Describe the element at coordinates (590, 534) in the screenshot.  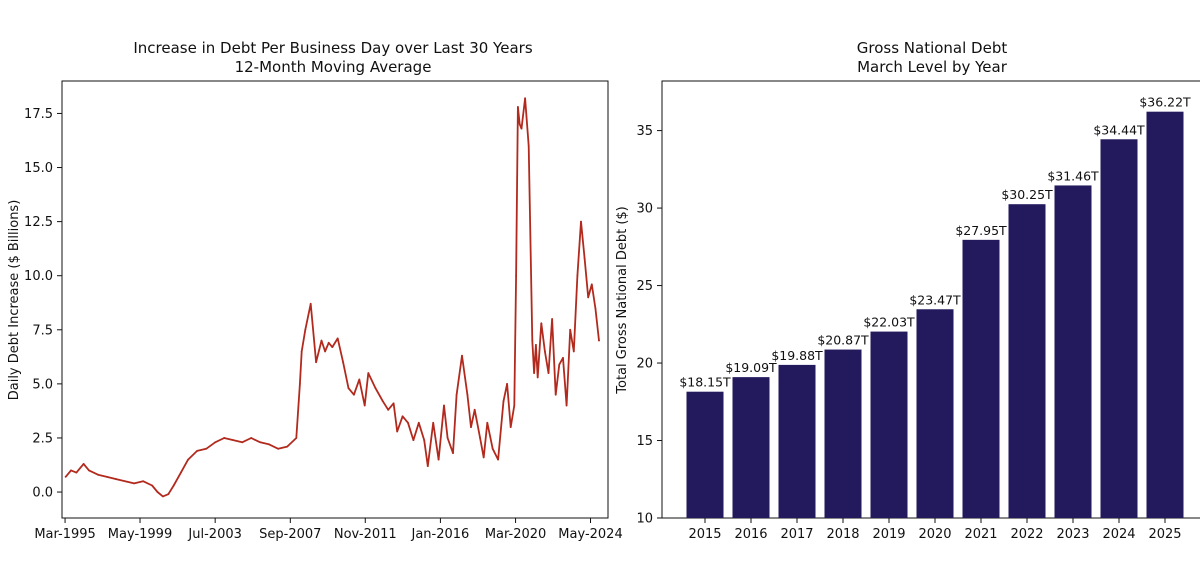
I see `line-chart-x-tick-label: May-2024` at that location.